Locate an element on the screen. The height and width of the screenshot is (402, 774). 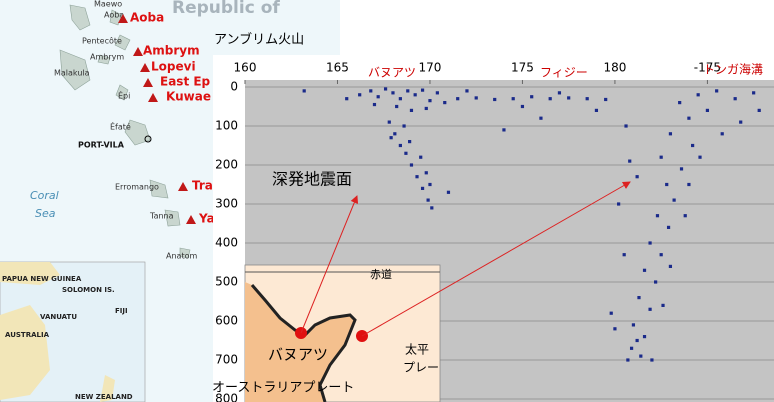
capital-label: PORT-VILA is located at coordinates (101, 145).